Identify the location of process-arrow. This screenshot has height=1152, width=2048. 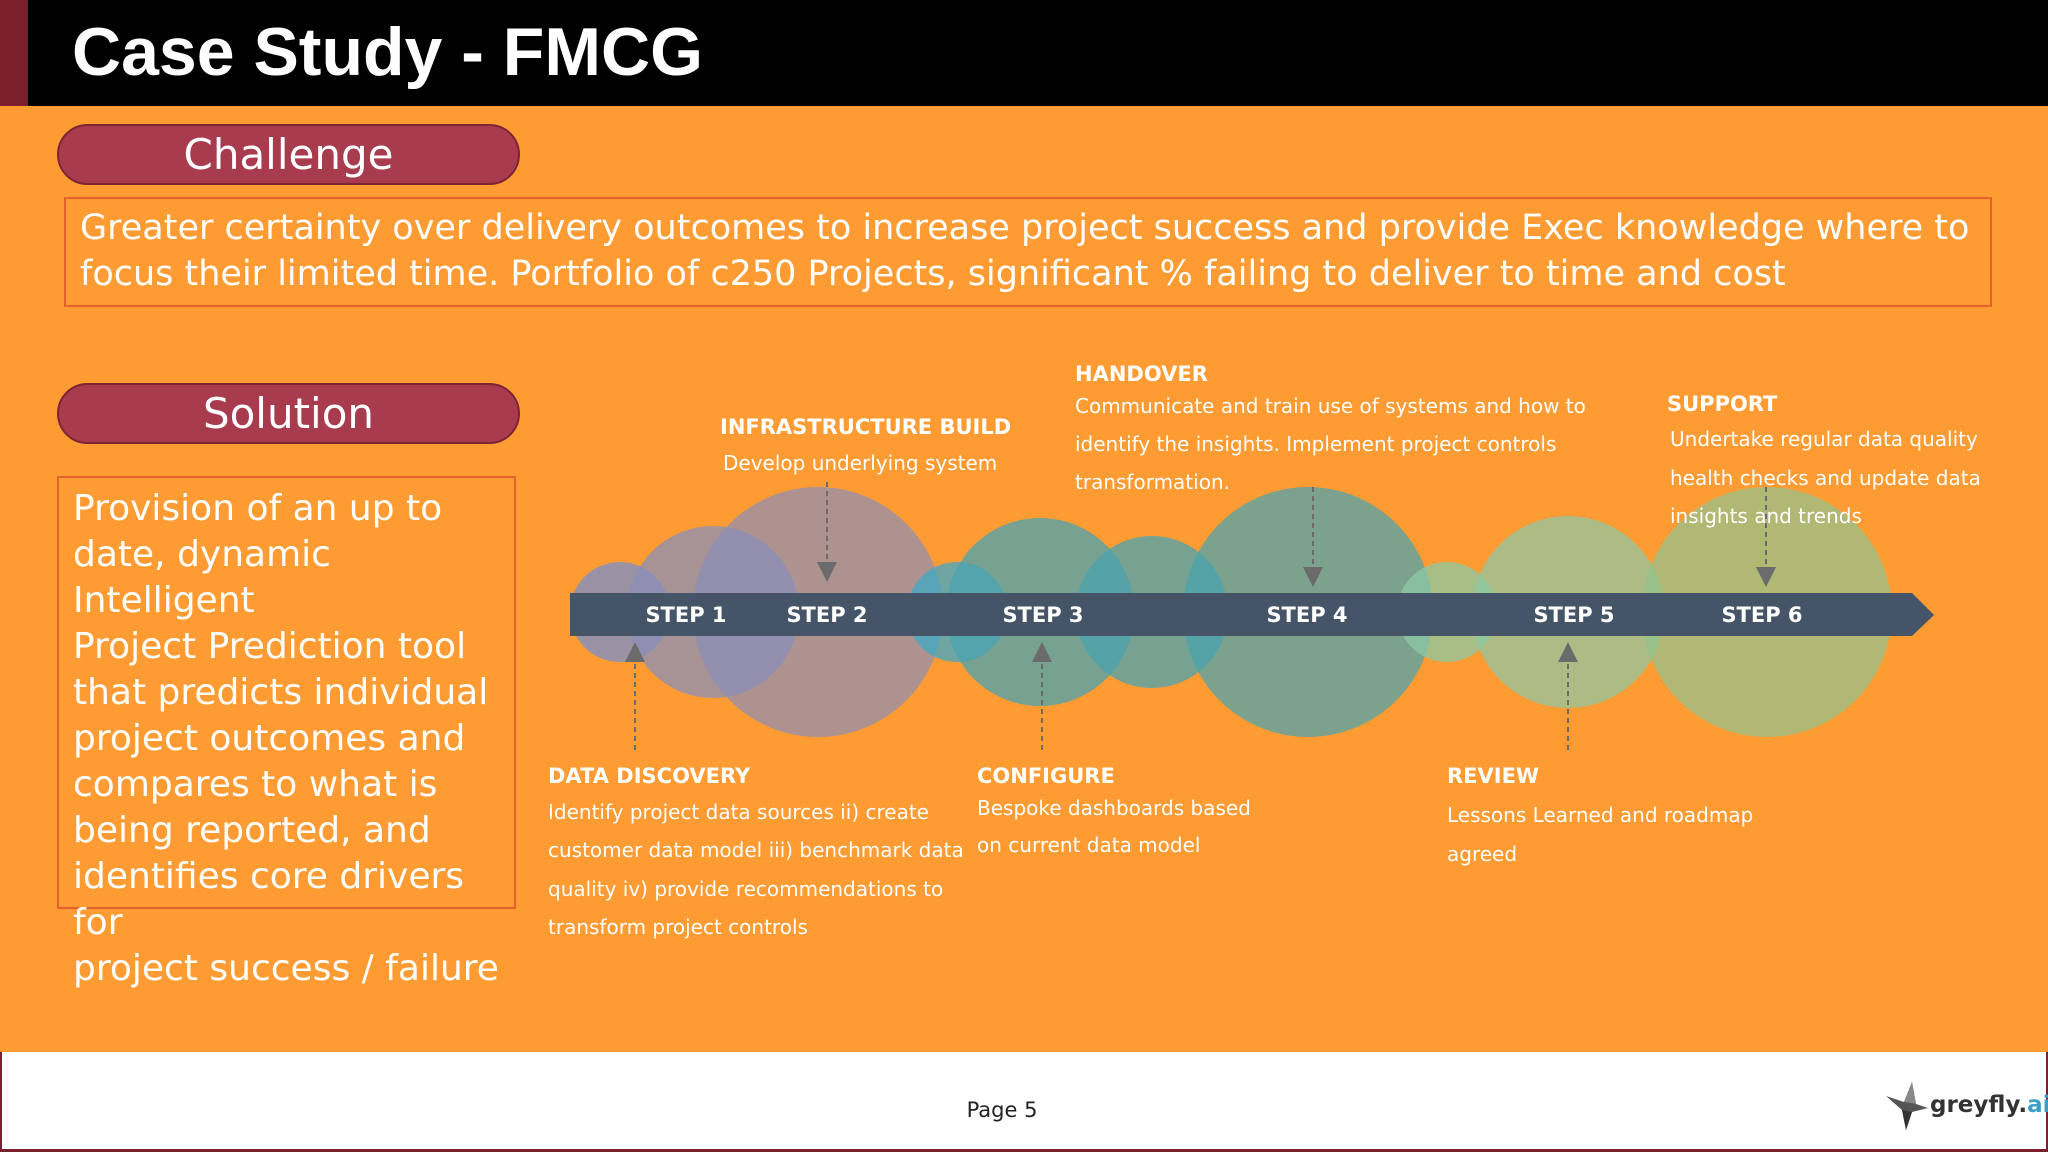
(1252, 614).